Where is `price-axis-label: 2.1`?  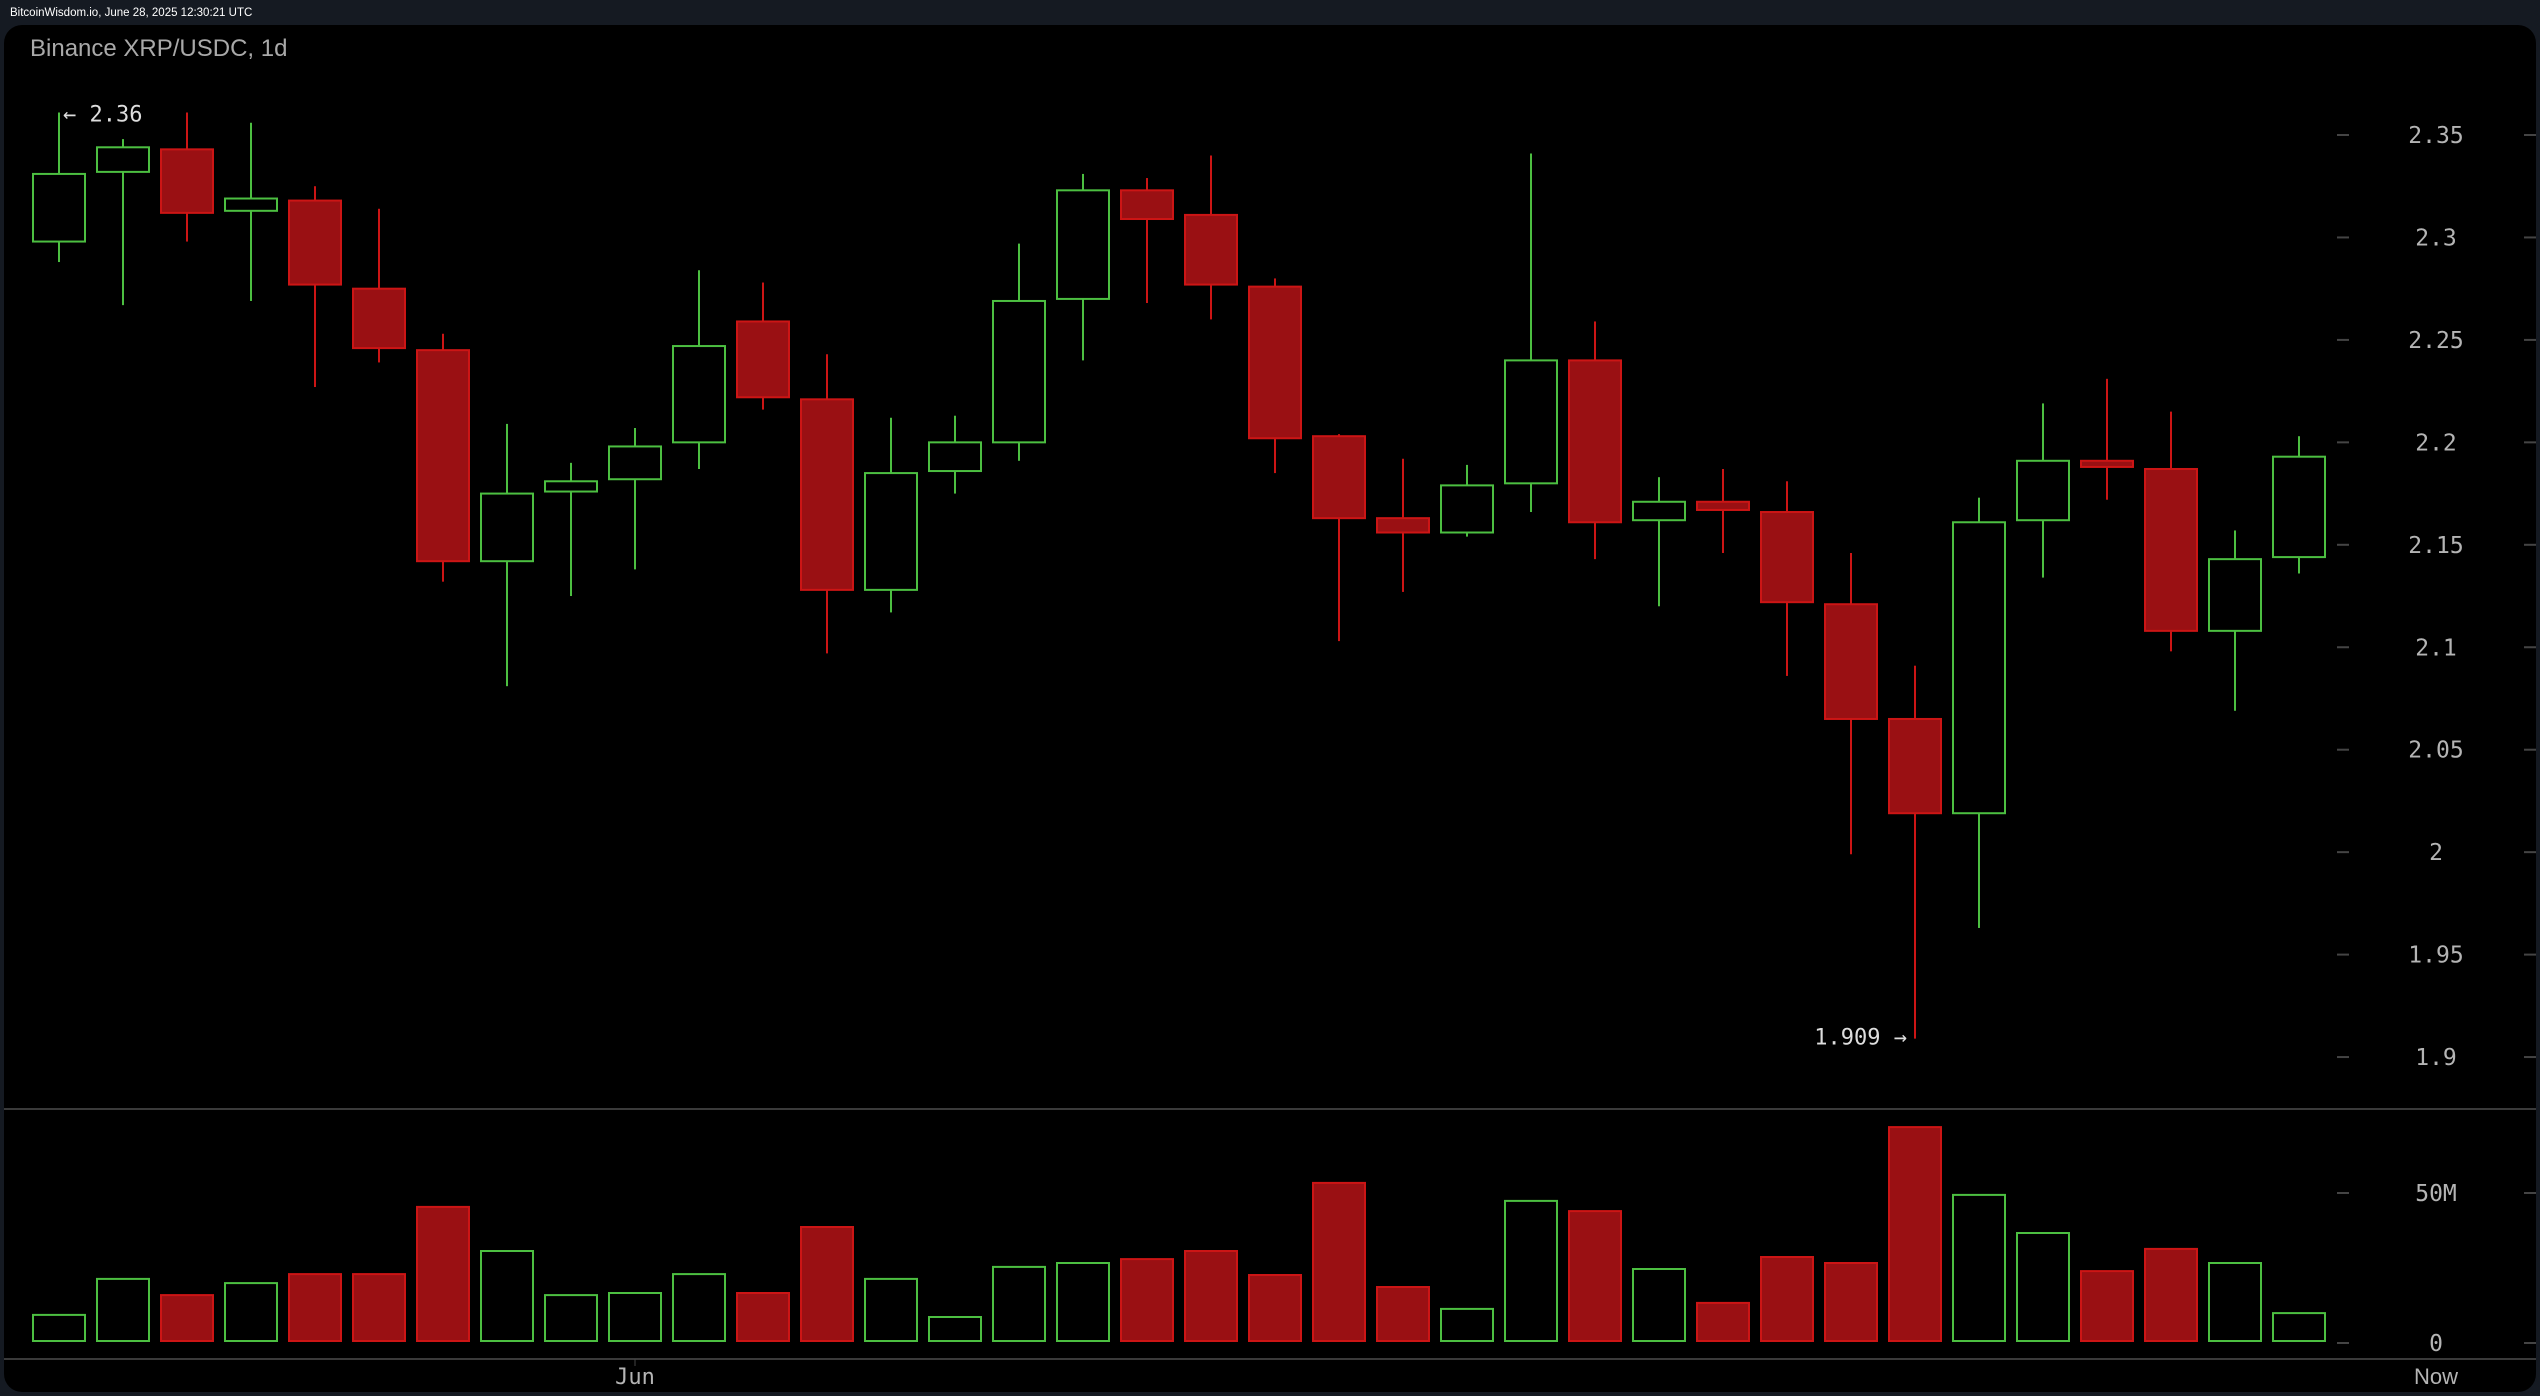 price-axis-label: 2.1 is located at coordinates (2436, 648).